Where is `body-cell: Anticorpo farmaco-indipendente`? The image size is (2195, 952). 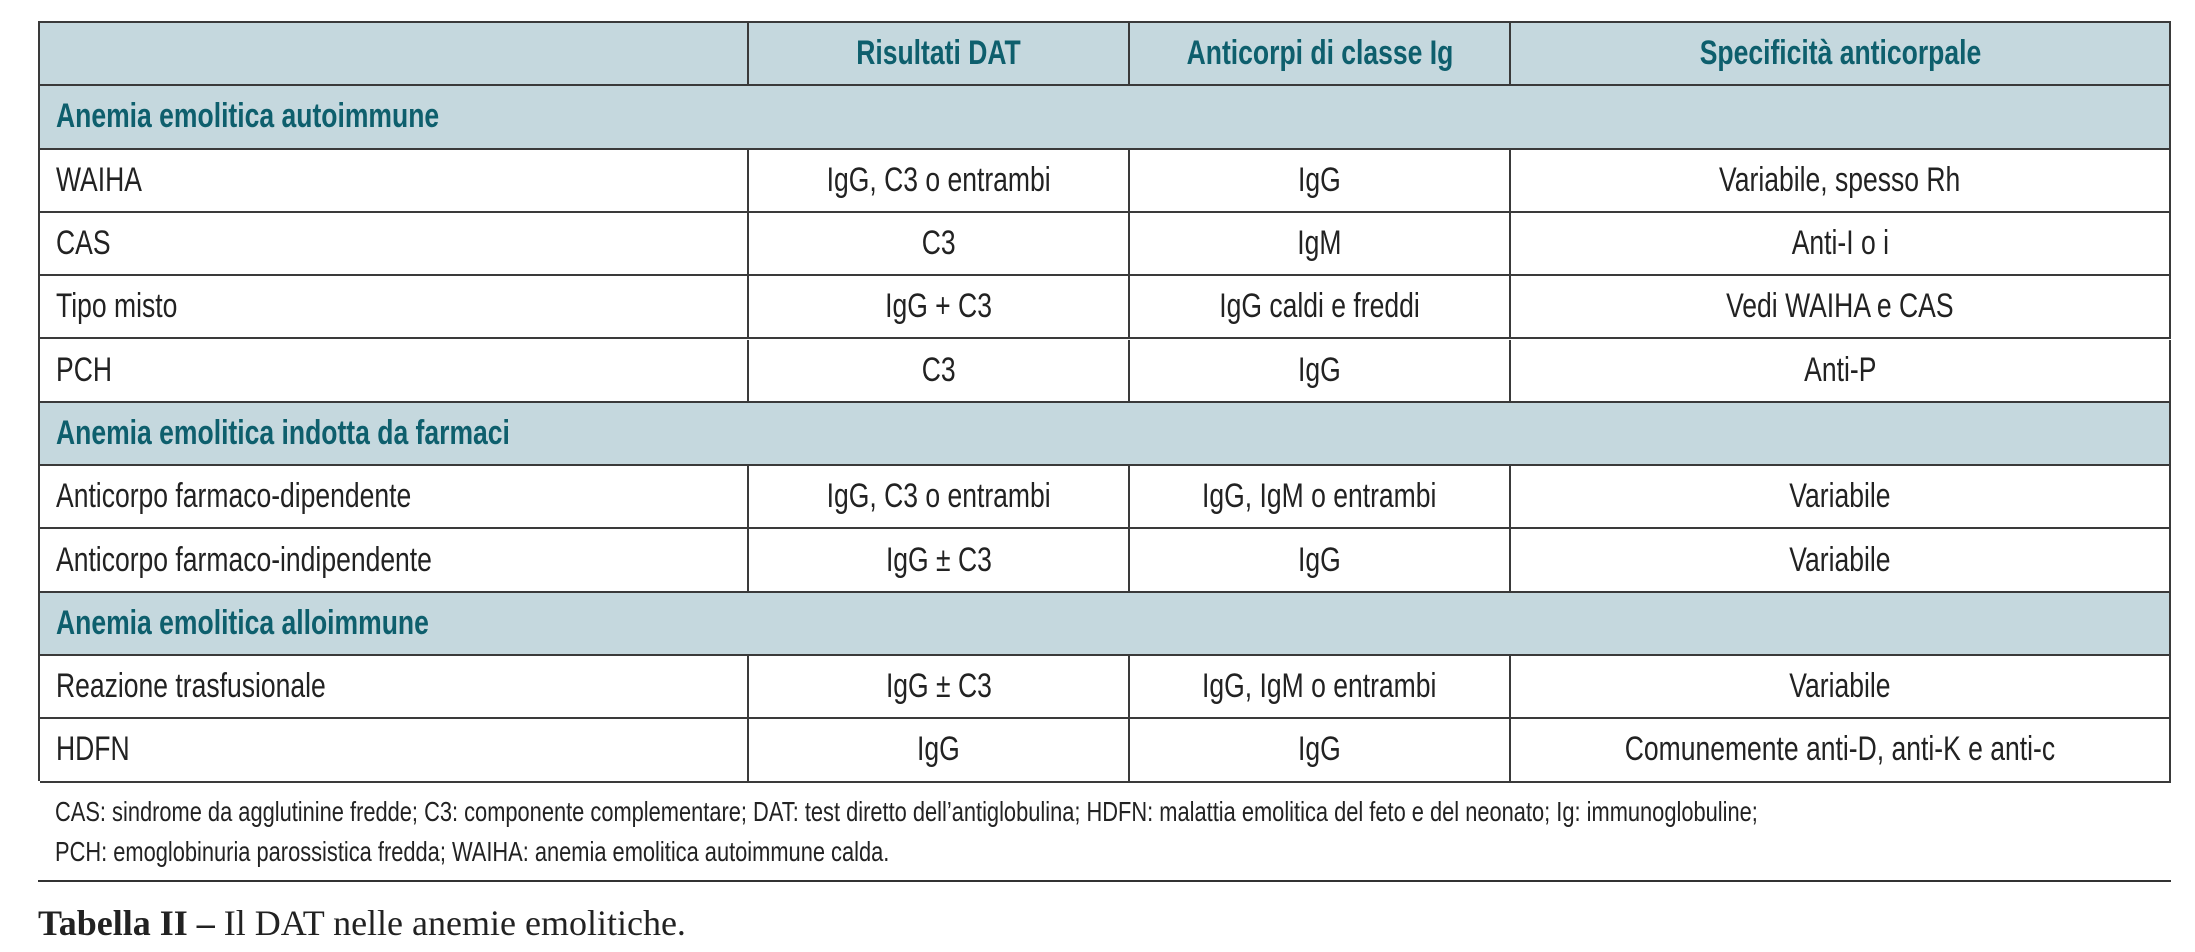 body-cell: Anticorpo farmaco-indipendente is located at coordinates (394, 561).